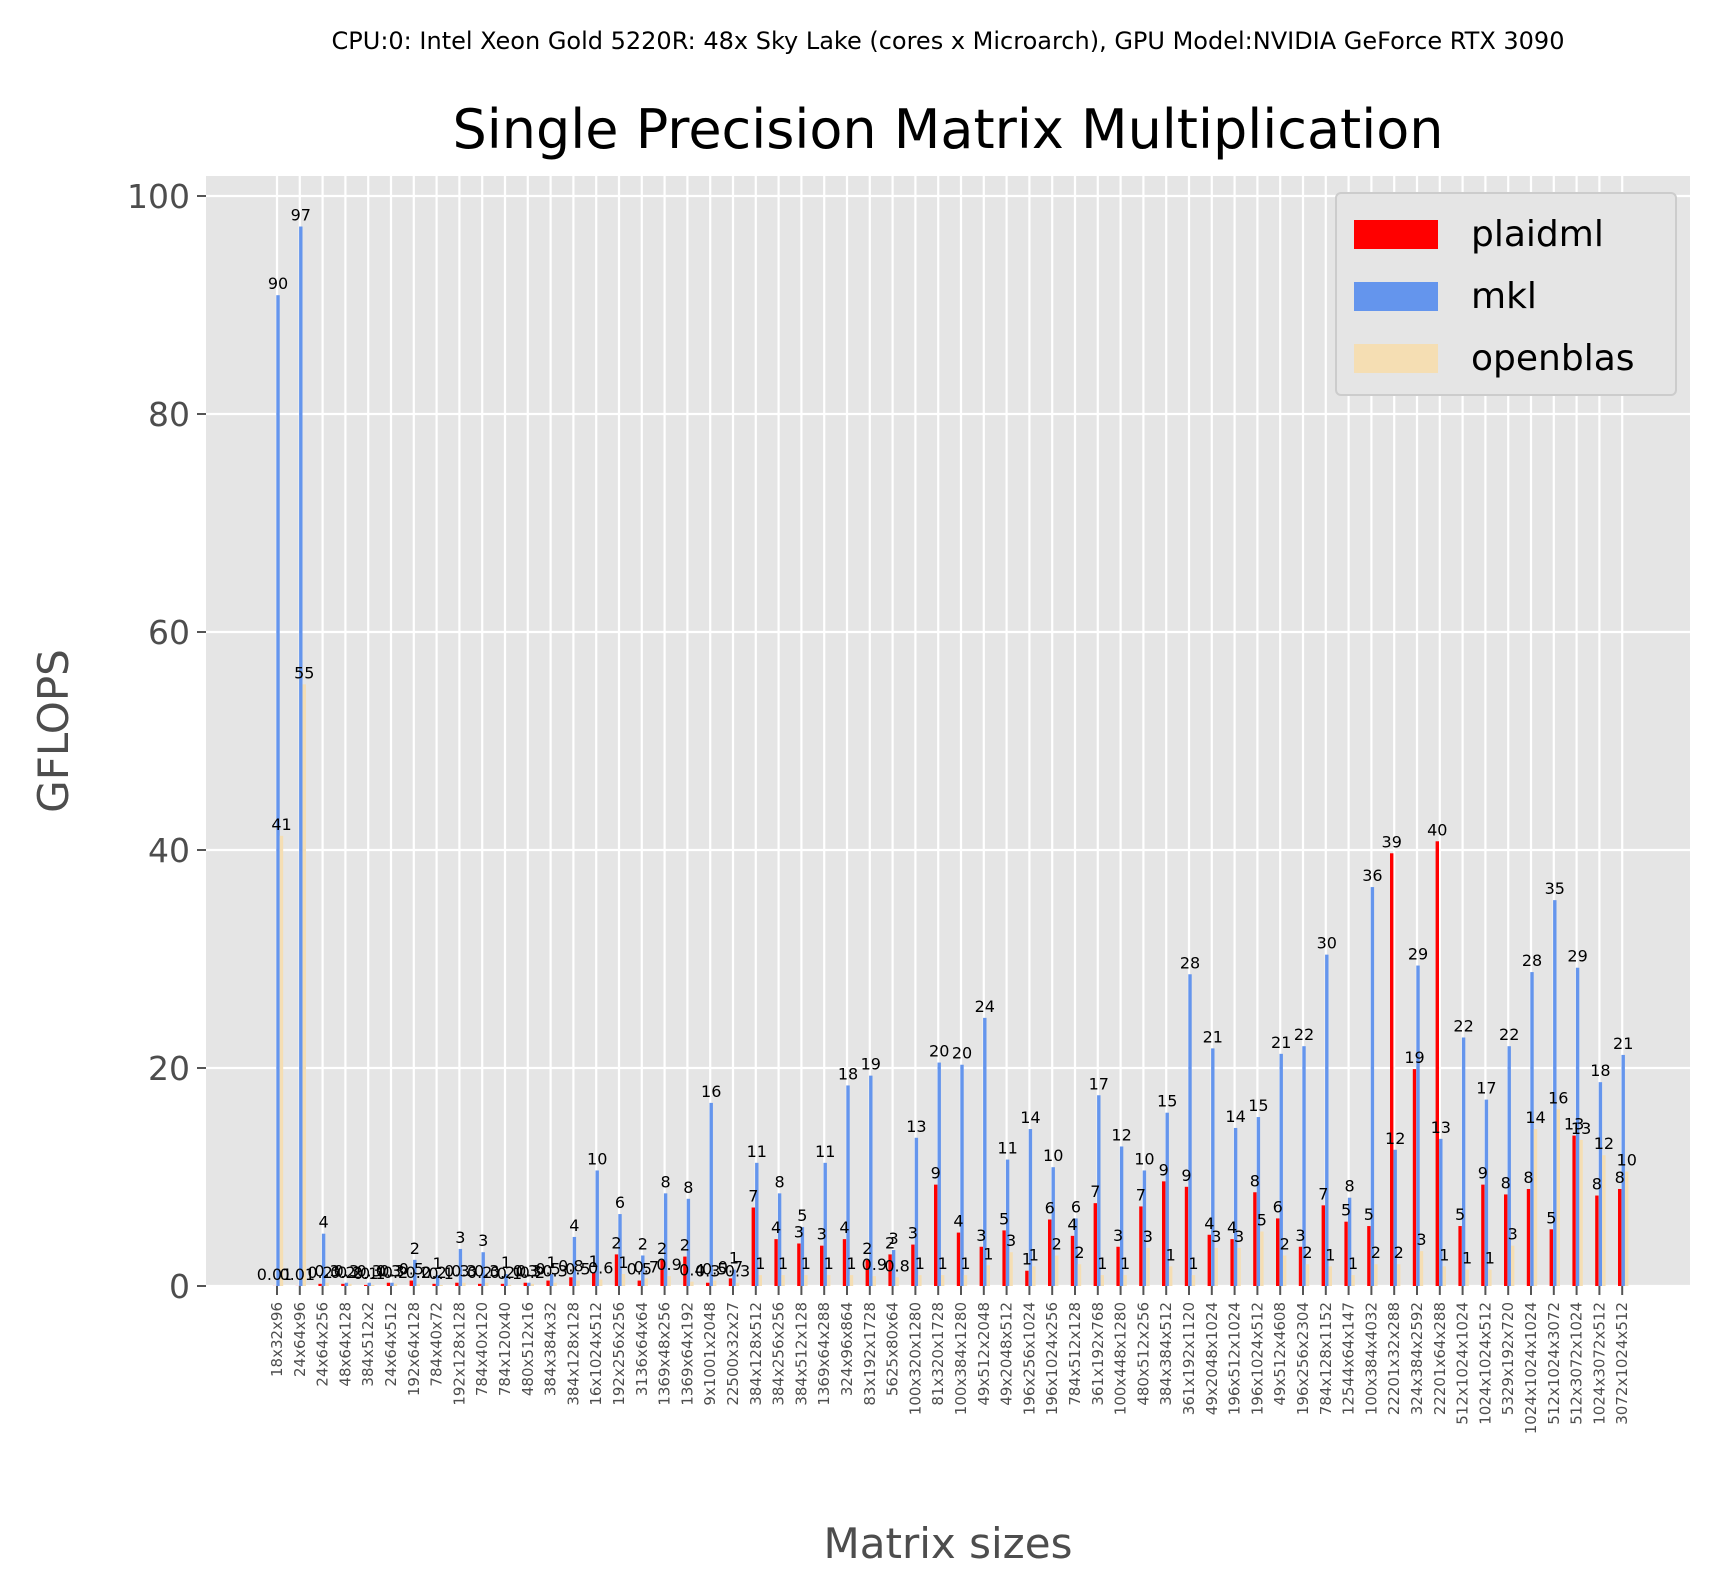 The height and width of the screenshot is (1590, 1721). What do you see at coordinates (278, 283) in the screenshot?
I see `value-label-mkl-0: 90` at bounding box center [278, 283].